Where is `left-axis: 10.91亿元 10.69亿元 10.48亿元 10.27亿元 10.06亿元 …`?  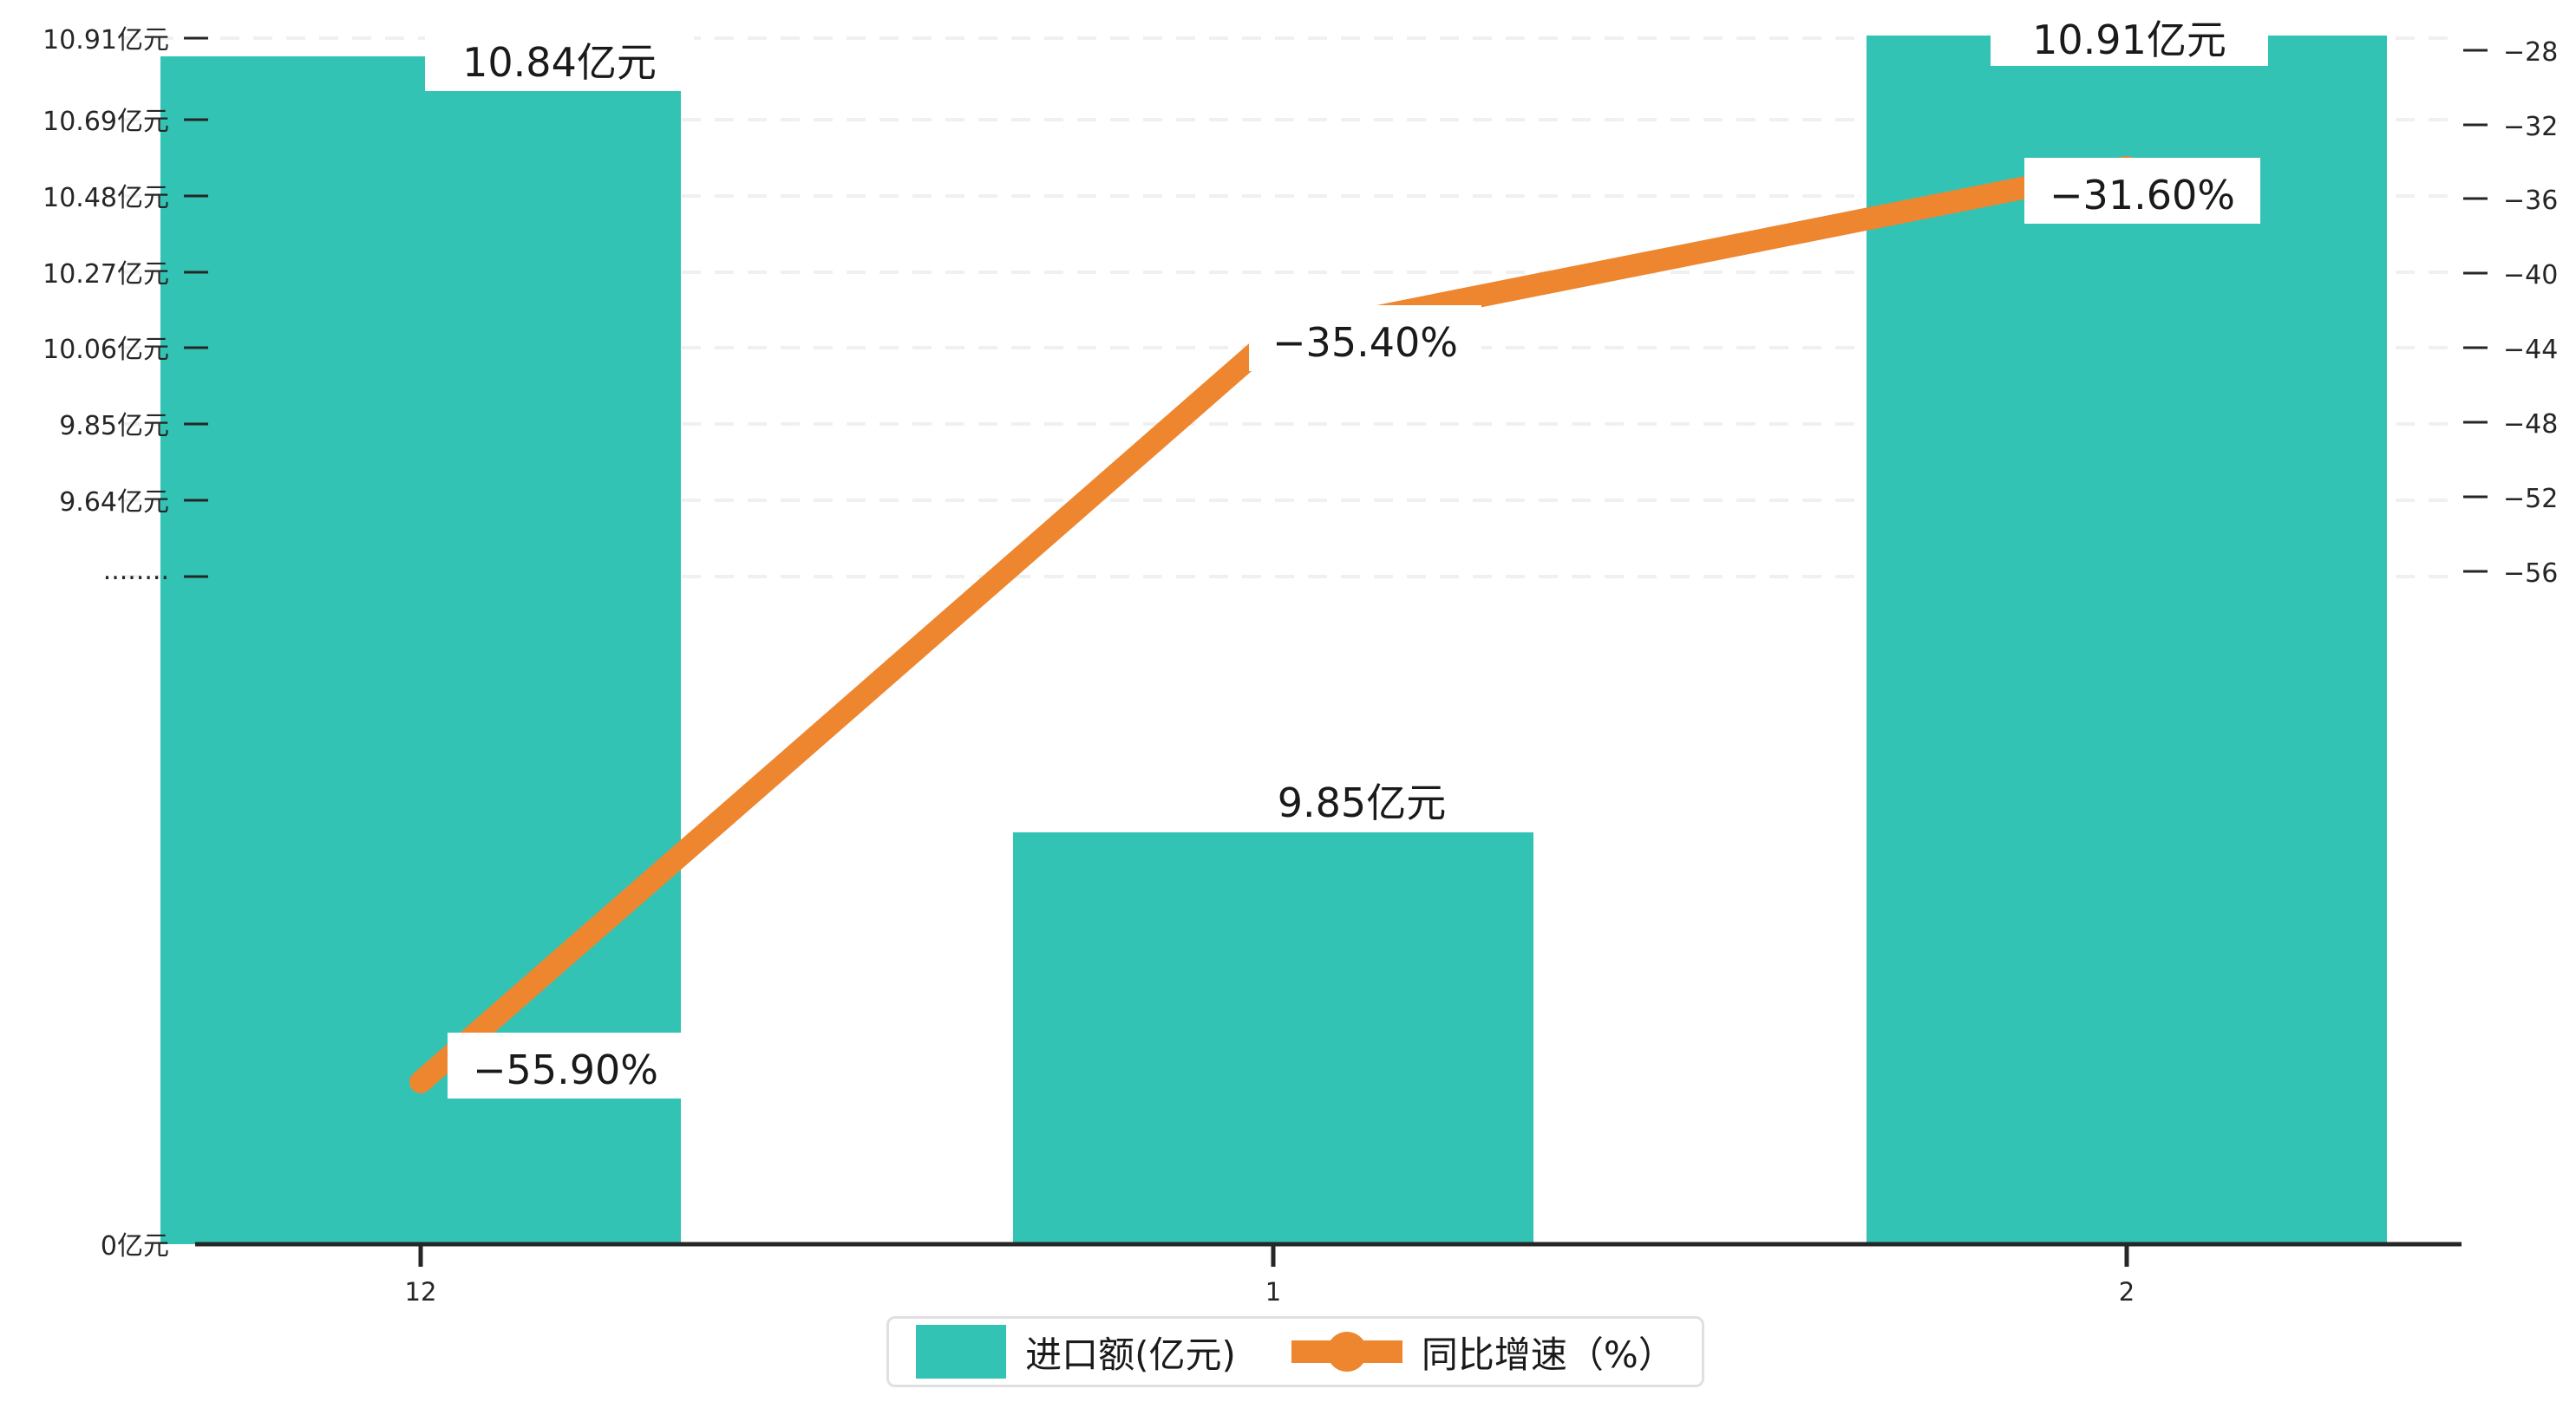 left-axis: 10.91亿元 10.69亿元 10.48亿元 10.27亿元 10.06亿元 … is located at coordinates (125, 643).